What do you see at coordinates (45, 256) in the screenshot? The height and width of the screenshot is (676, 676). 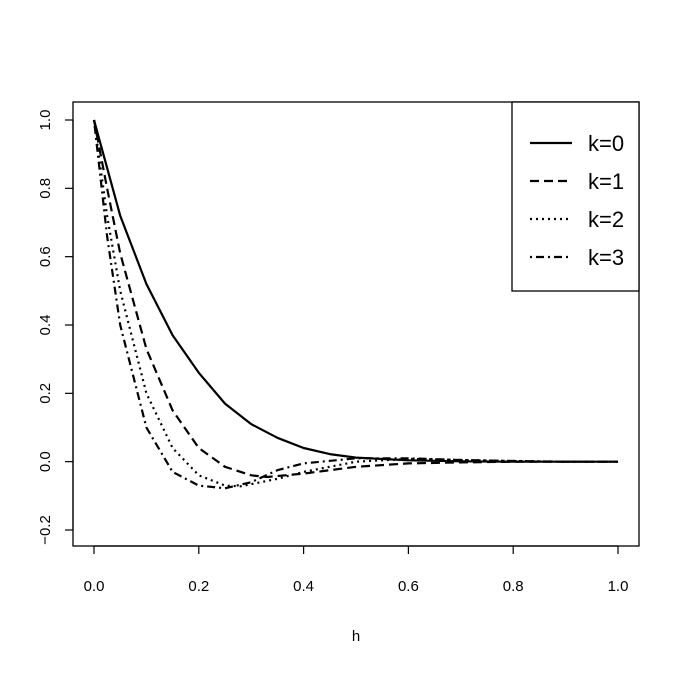 I see `y-tick-label: 0.6` at bounding box center [45, 256].